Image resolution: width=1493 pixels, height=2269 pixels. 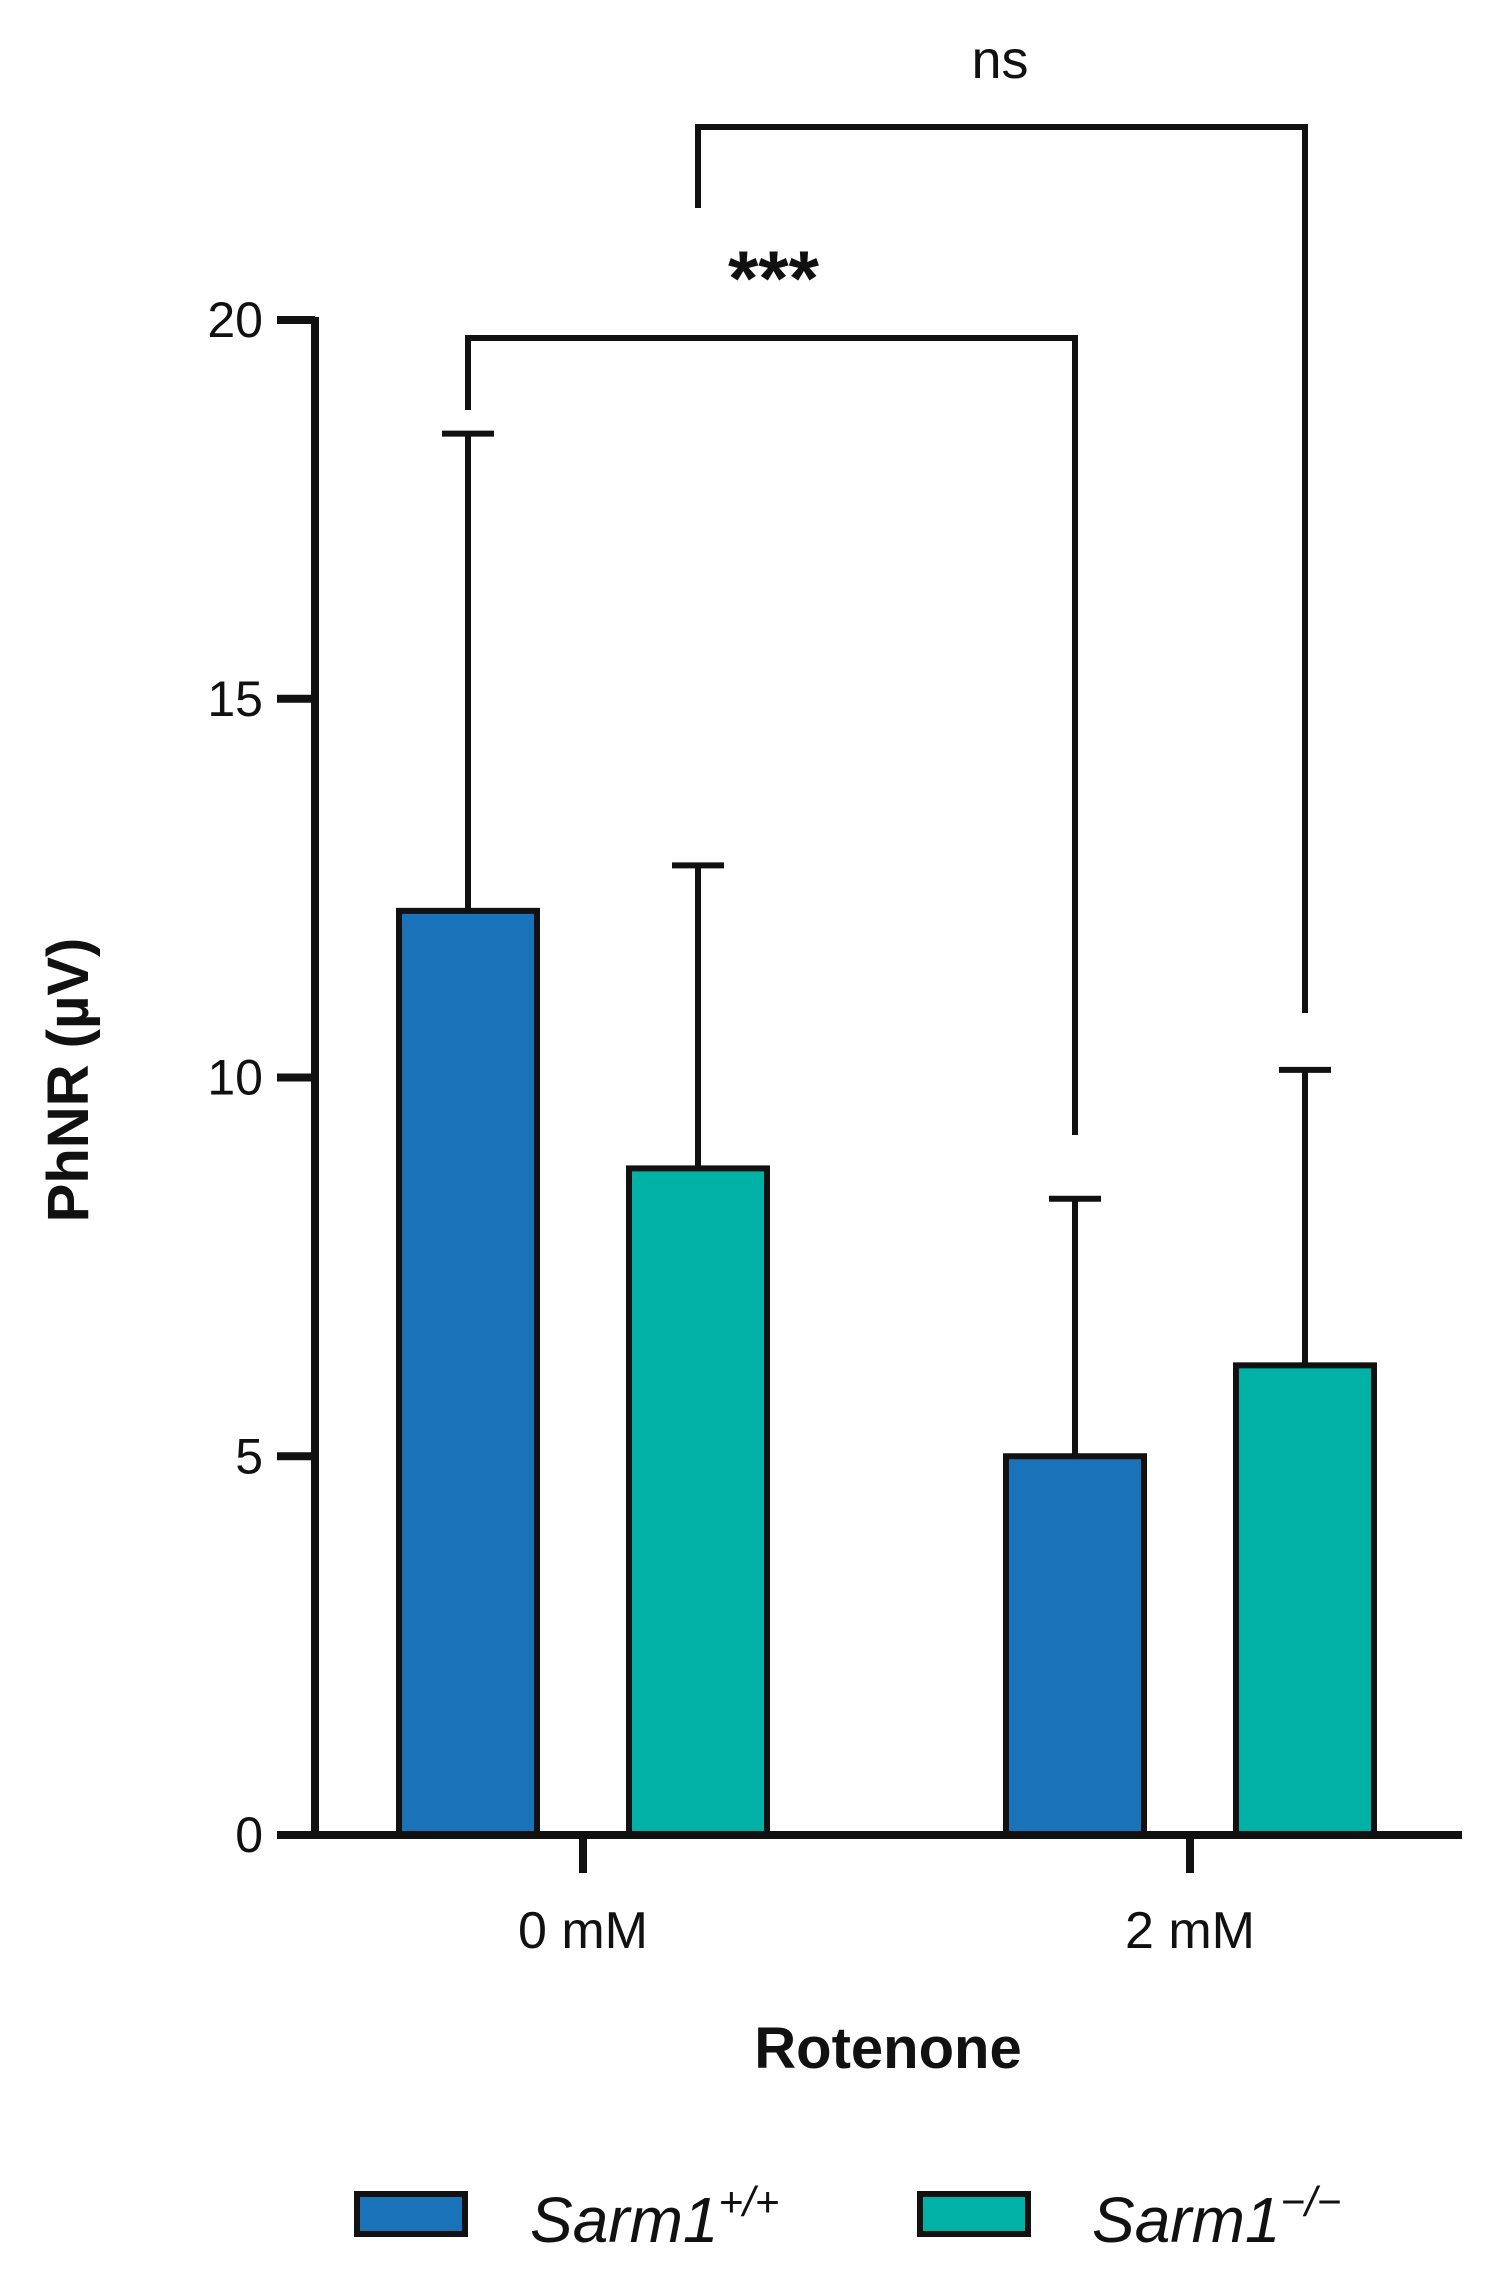 I want to click on legend-superscript: −/−, so click(x=1311, y=2201).